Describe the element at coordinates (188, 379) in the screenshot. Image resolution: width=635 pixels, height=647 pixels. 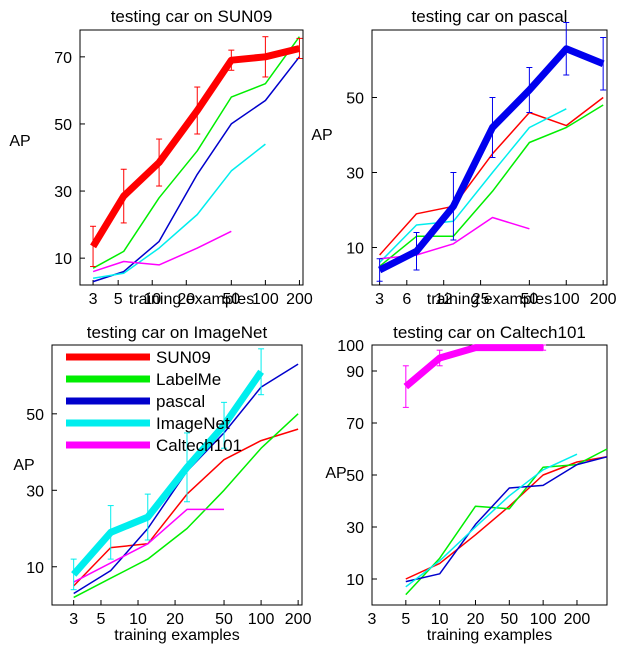
I see `legend-label: LabelMe` at that location.